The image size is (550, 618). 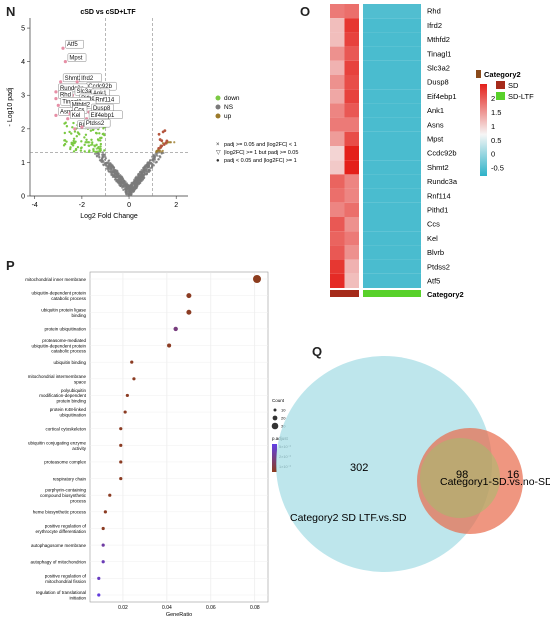 What do you see at coordinates (460, 478) in the screenshot?
I see `intersection-overlay` at bounding box center [460, 478].